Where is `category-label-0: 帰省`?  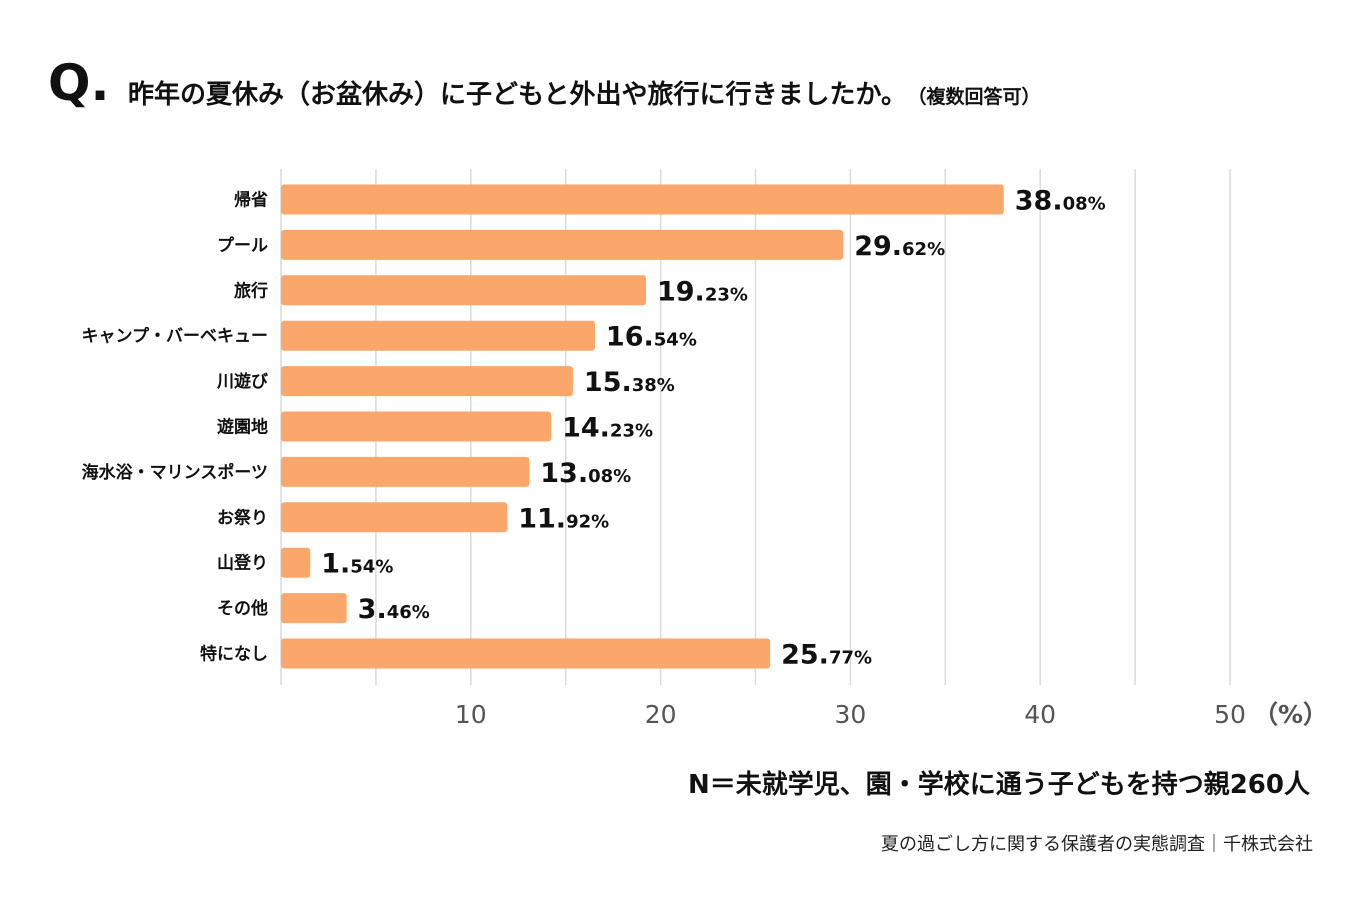 category-label-0: 帰省 is located at coordinates (251, 200).